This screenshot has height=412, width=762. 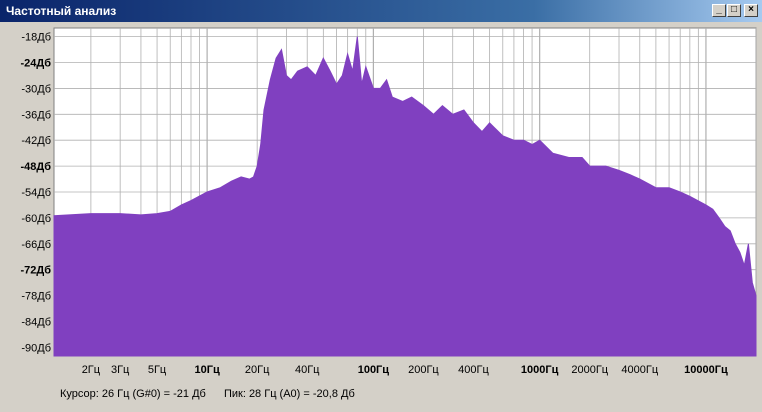 What do you see at coordinates (36, 322) in the screenshot?
I see `y-tick-label: -84Дб` at bounding box center [36, 322].